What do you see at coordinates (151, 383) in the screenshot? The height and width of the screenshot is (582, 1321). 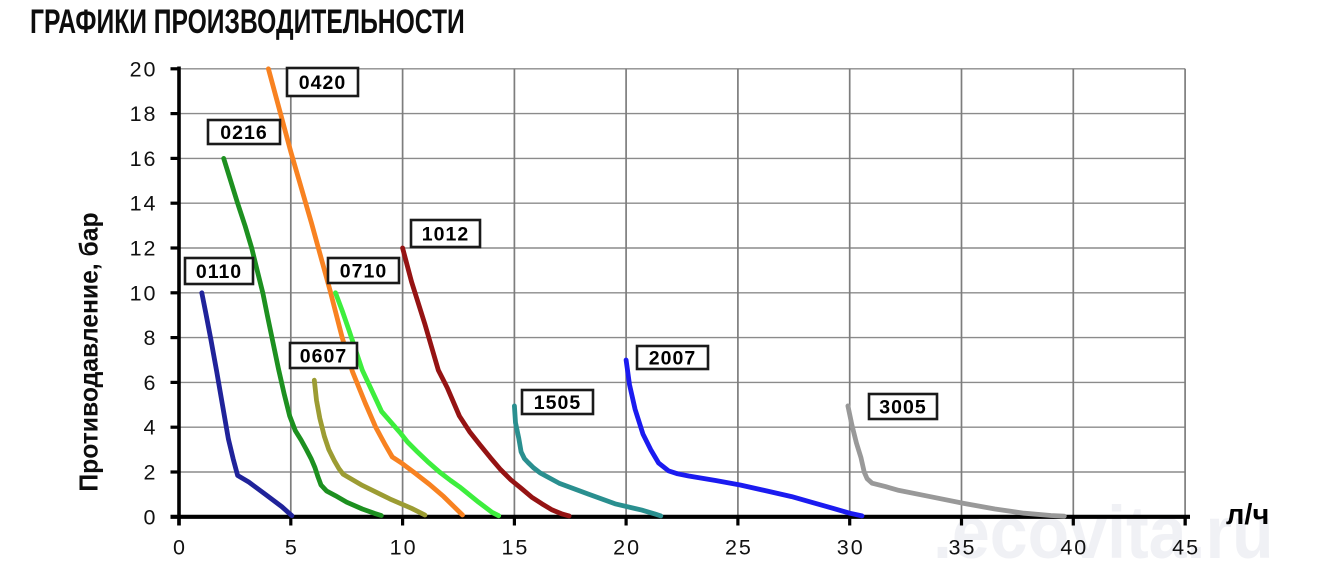 I see `svg-text: 6` at bounding box center [151, 383].